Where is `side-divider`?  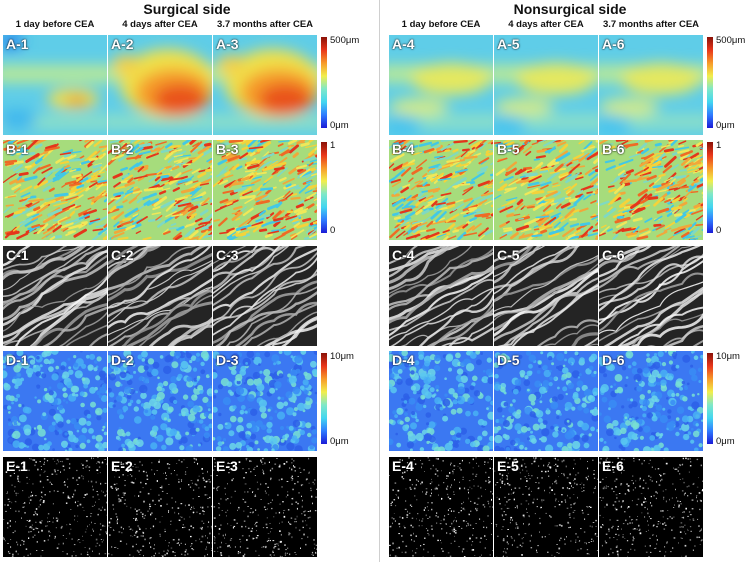
side-divider is located at coordinates (379, 281).